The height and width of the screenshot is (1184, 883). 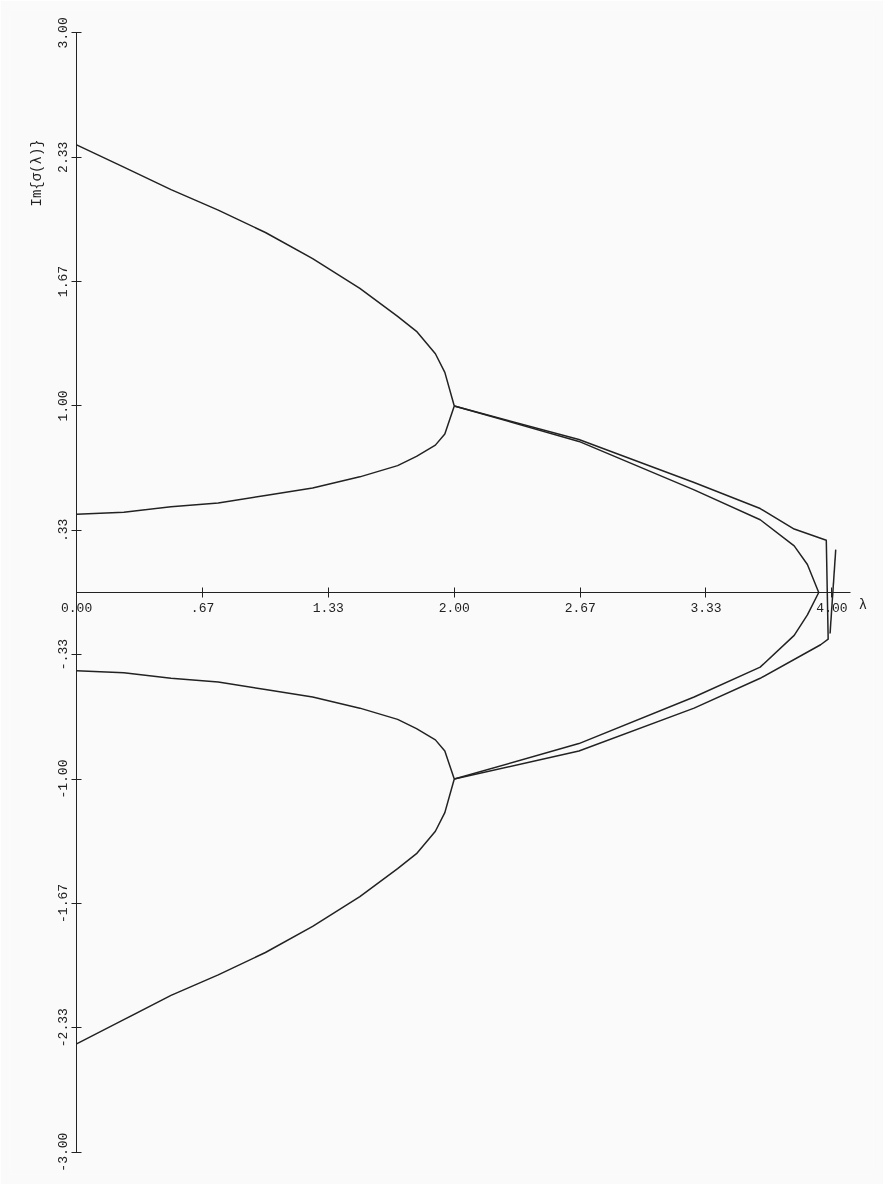 I want to click on x-tick-label: 2.67, so click(x=580, y=608).